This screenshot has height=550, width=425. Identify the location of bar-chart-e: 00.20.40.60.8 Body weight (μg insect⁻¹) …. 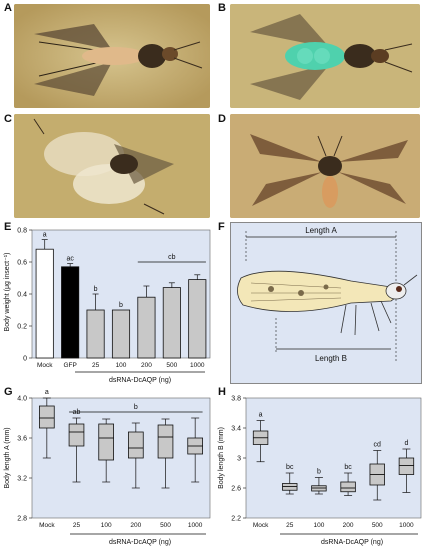
(107, 306).